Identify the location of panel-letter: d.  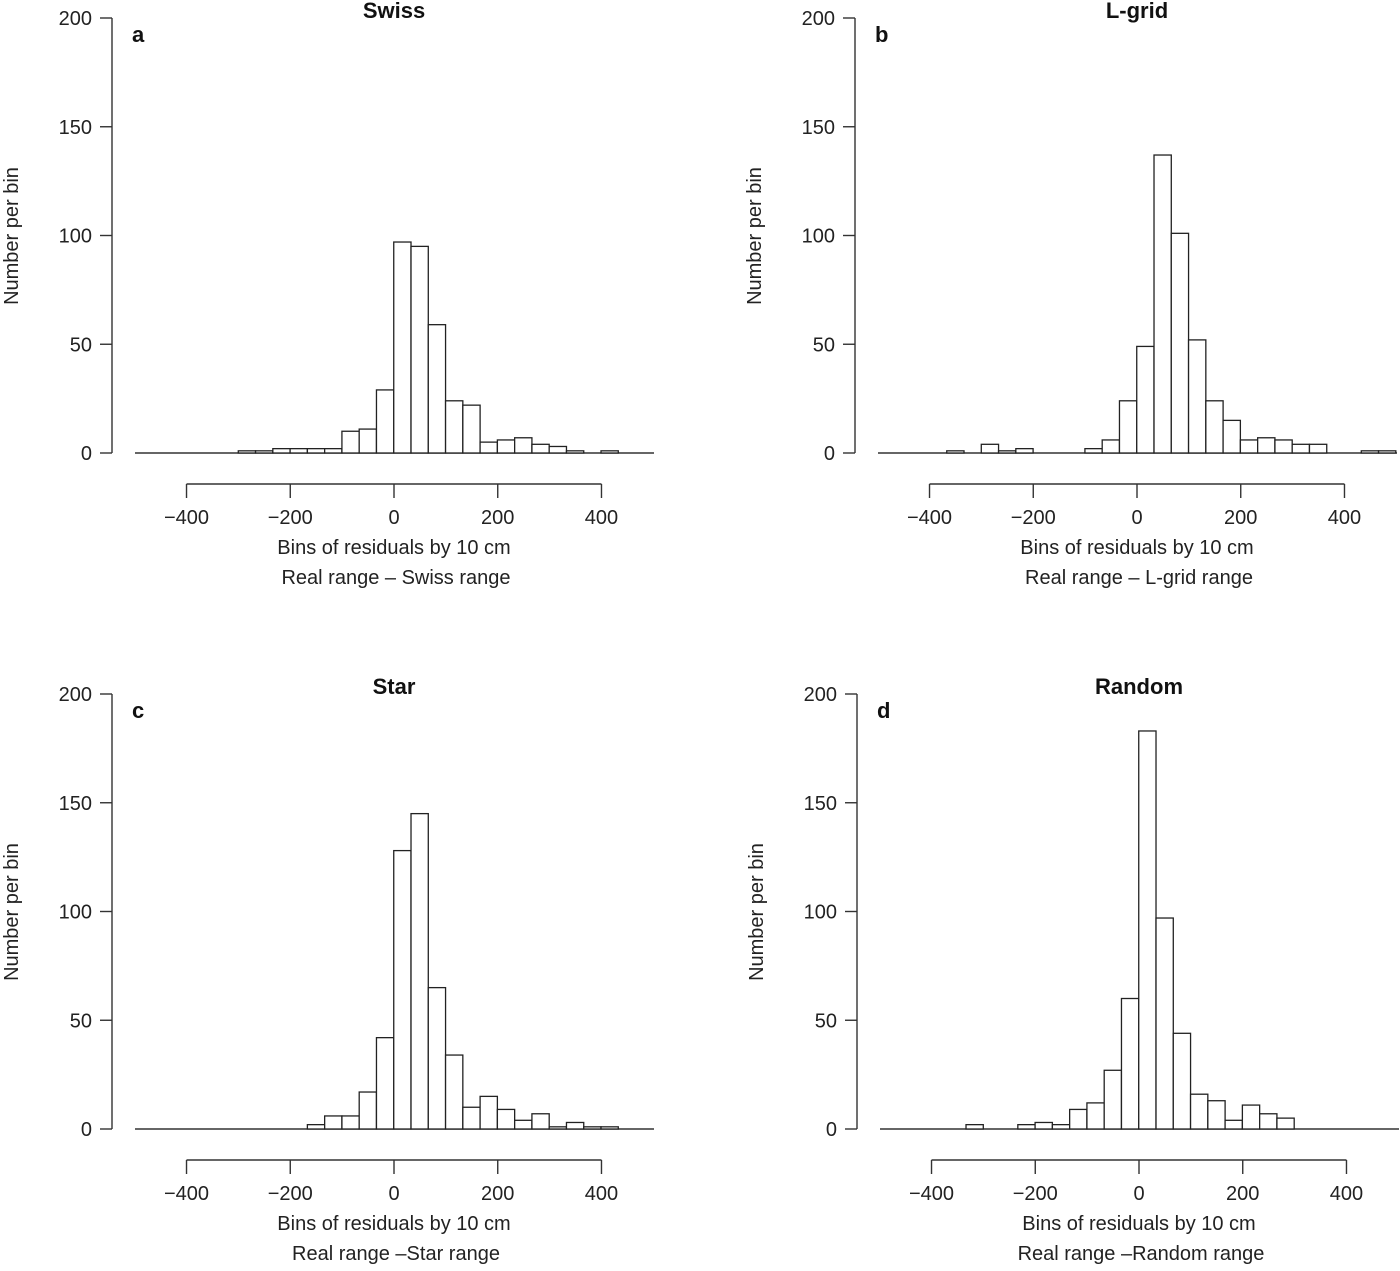
(883, 710).